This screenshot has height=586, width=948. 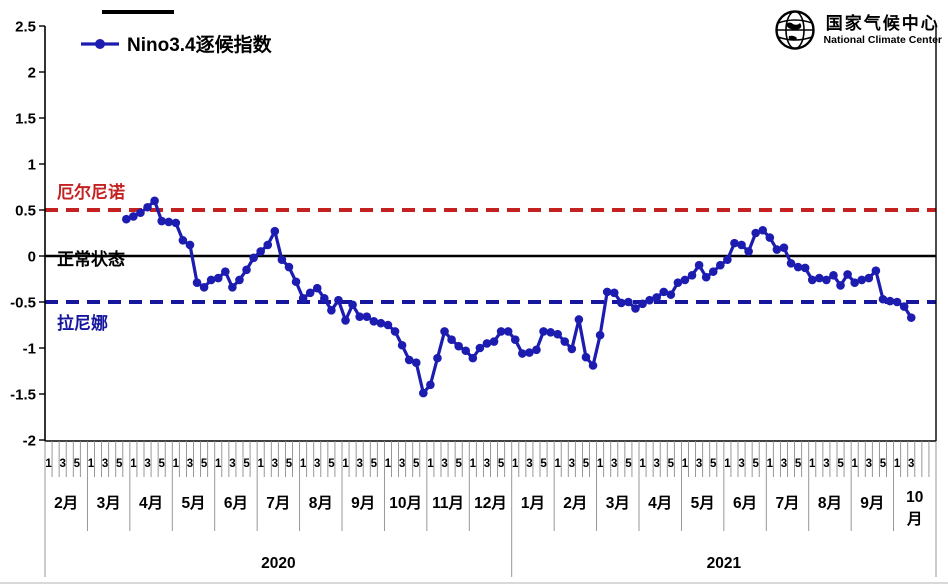 What do you see at coordinates (405, 503) in the screenshot?
I see `month-label: 10月` at bounding box center [405, 503].